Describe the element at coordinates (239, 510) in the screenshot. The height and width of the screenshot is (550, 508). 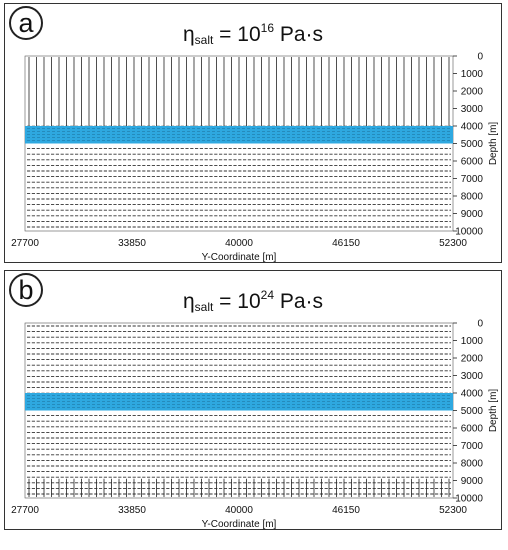
I see `panel-b-x-tick-label: 40000` at that location.